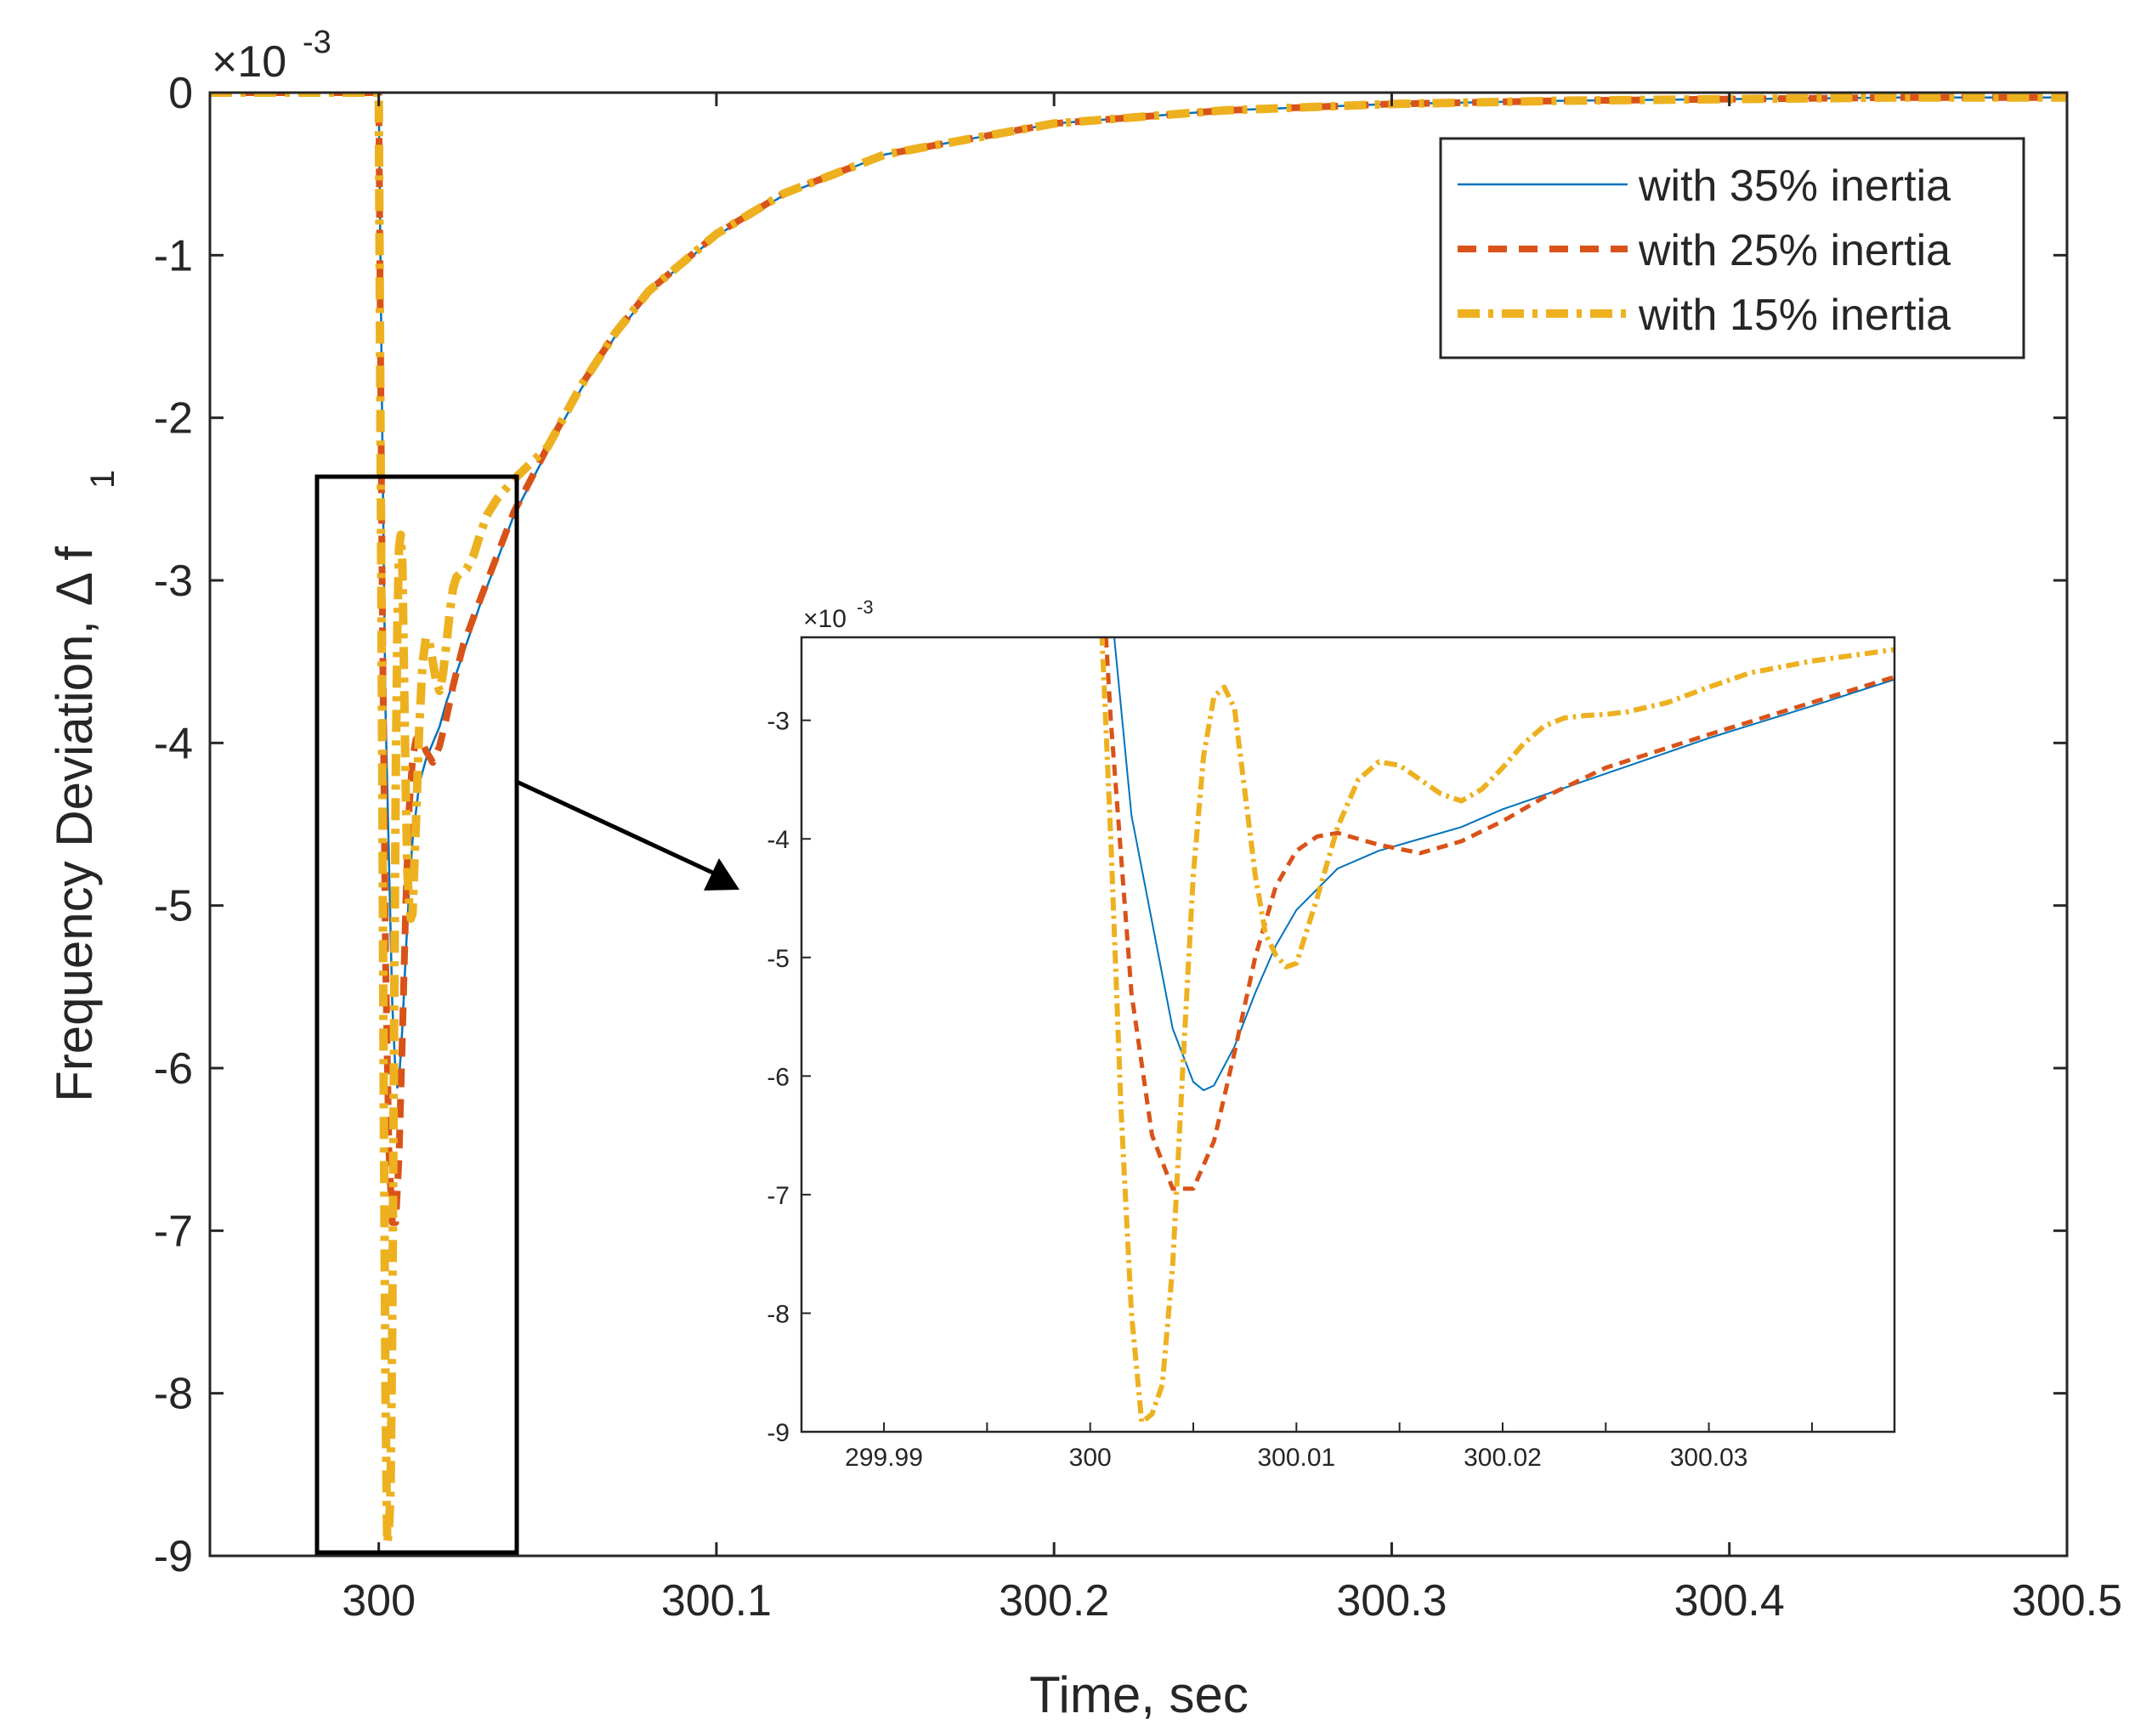 This screenshot has height=1736, width=2152. Describe the element at coordinates (317, 43) in the screenshot. I see `main-exponent-power: -3` at that location.